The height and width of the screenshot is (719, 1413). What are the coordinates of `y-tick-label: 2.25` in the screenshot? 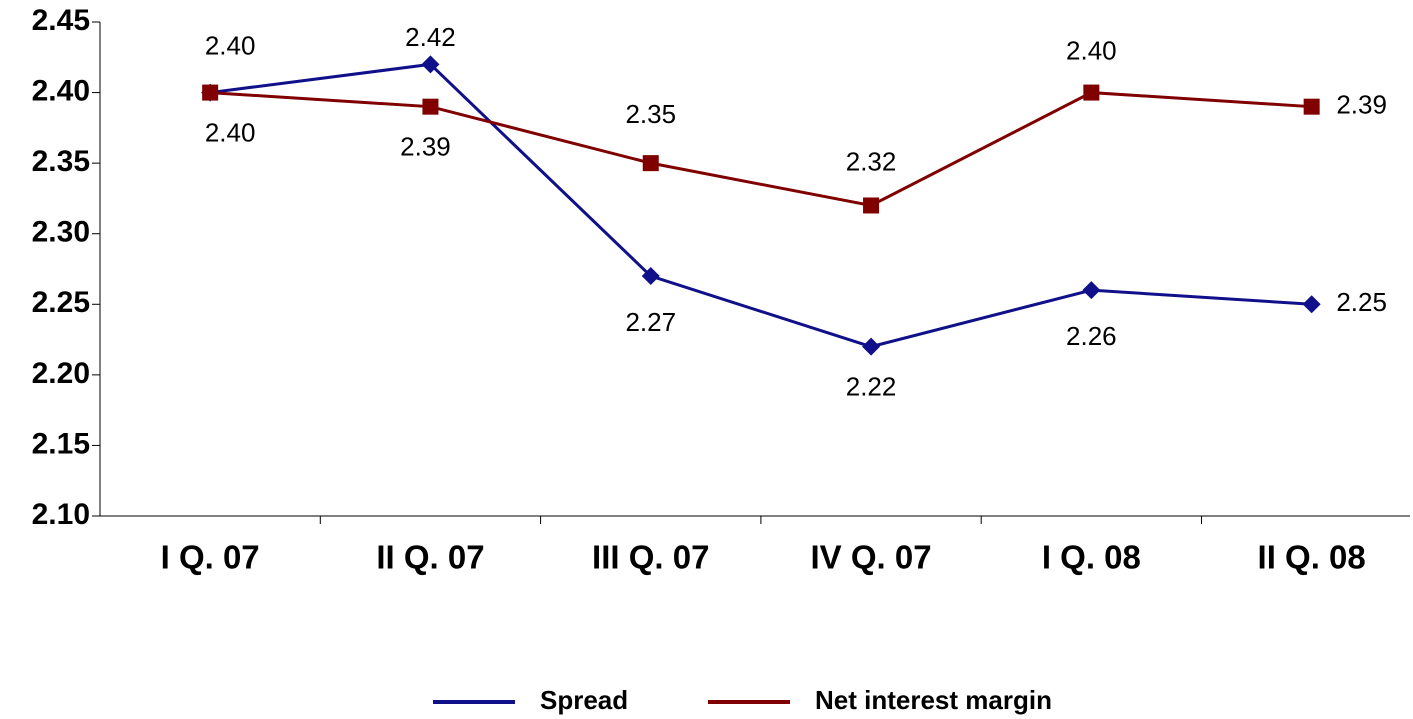 It's located at (61, 302).